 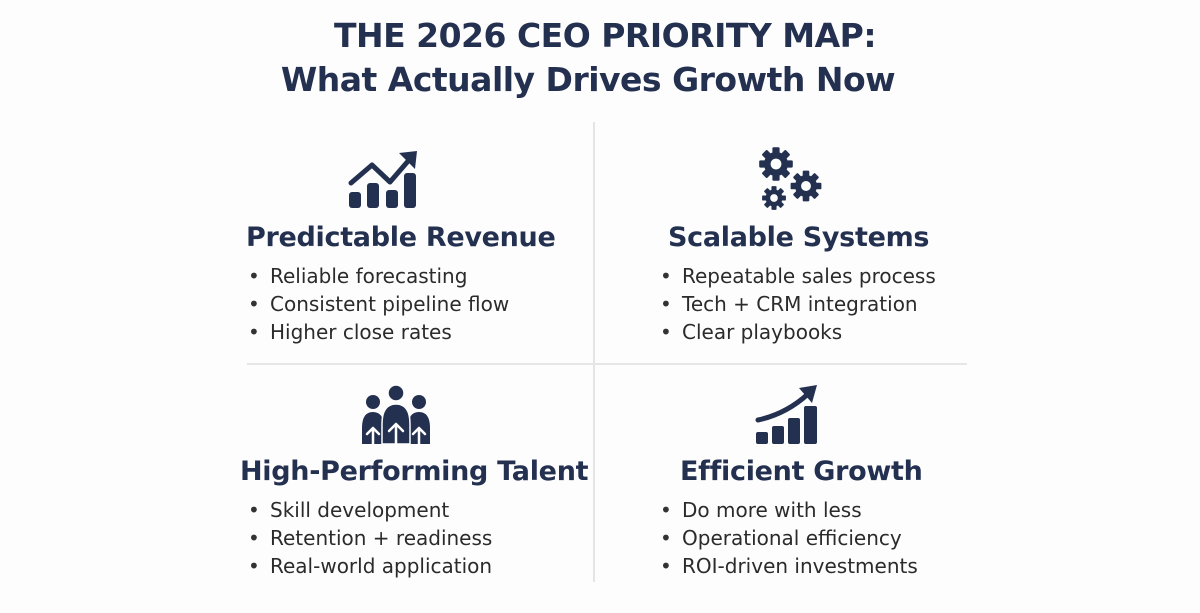 What do you see at coordinates (594, 352) in the screenshot?
I see `vertical-divider` at bounding box center [594, 352].